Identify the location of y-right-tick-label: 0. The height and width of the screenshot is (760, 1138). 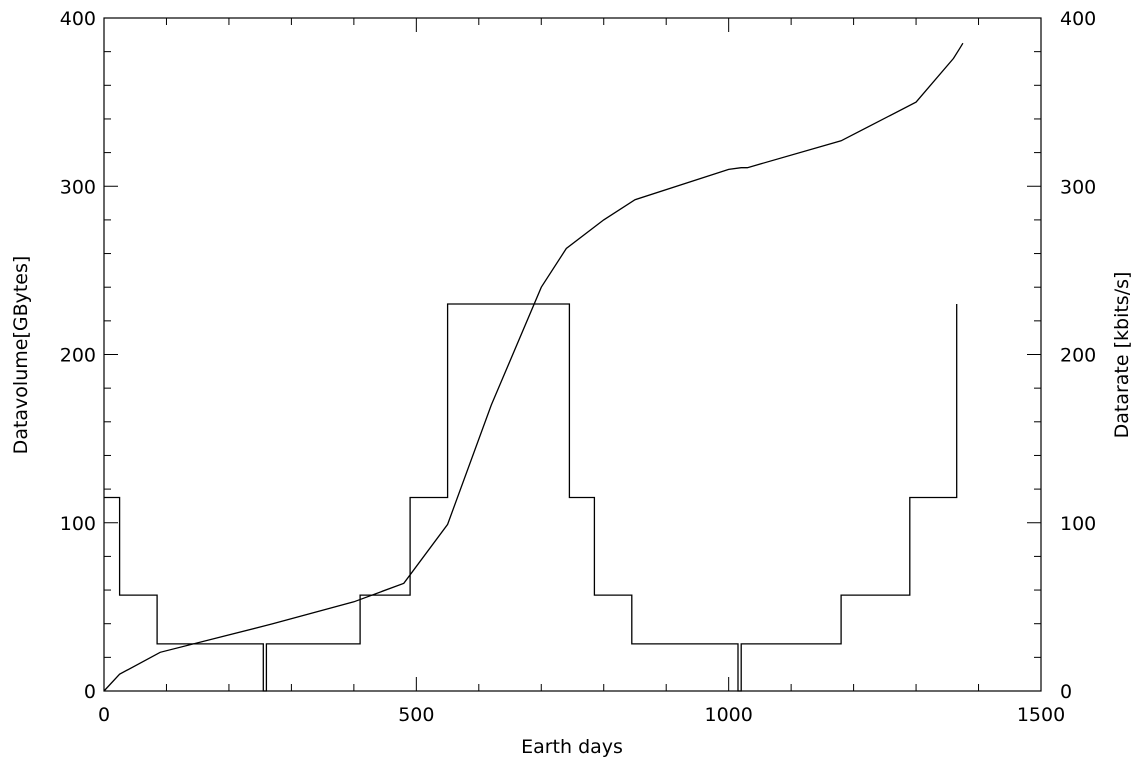
(1066, 692).